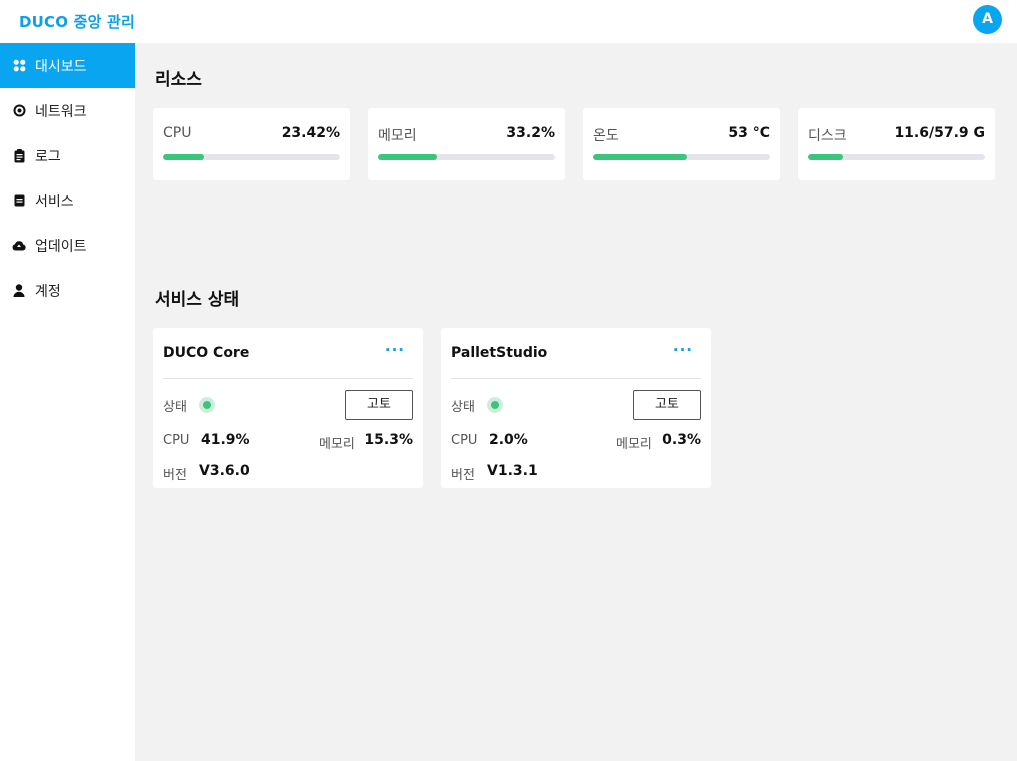 This screenshot has height=761, width=1017. Describe the element at coordinates (225, 440) in the screenshot. I see `cpu-value: 41.9%` at that location.